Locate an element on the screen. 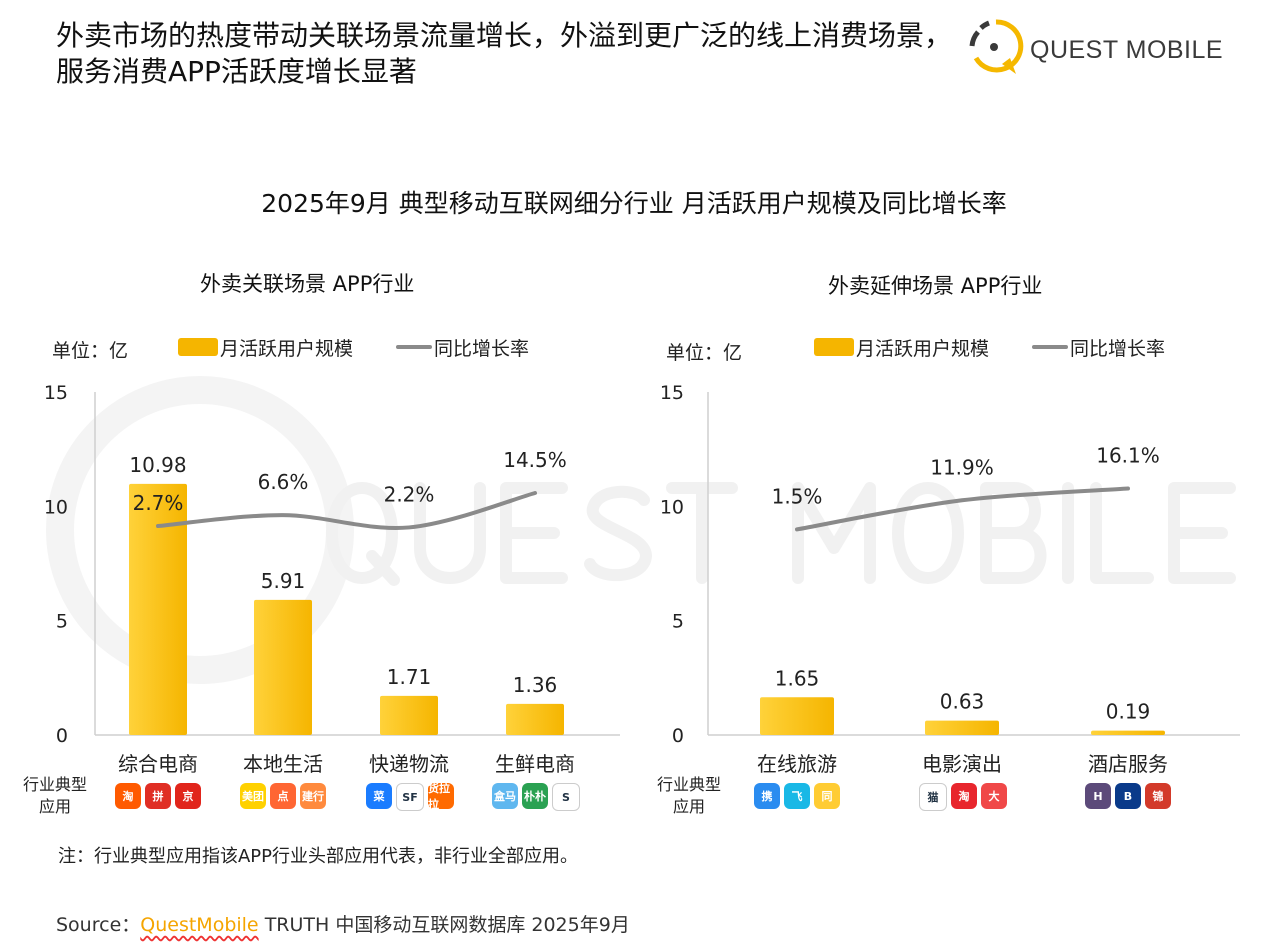 The height and width of the screenshot is (951, 1268). x-category-label: 生鲜电商 is located at coordinates (535, 764).